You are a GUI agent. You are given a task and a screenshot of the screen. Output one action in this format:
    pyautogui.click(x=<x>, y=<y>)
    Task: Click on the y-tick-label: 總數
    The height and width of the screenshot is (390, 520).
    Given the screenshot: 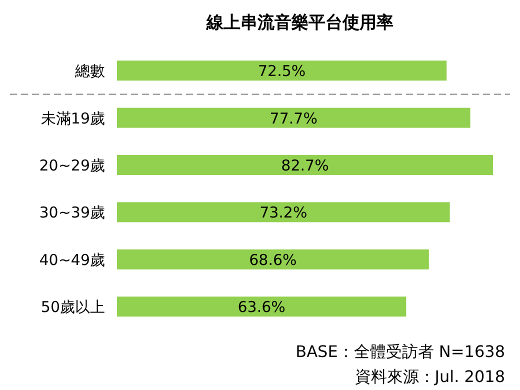 What is the action you would take?
    pyautogui.click(x=89, y=71)
    